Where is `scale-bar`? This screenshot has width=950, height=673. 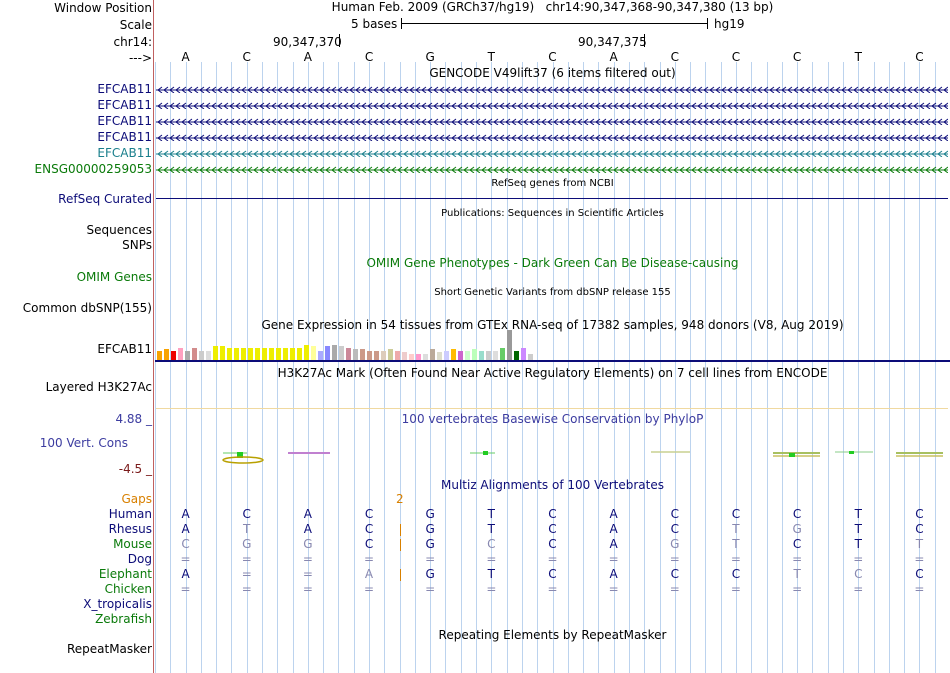
scale-bar is located at coordinates (554, 23).